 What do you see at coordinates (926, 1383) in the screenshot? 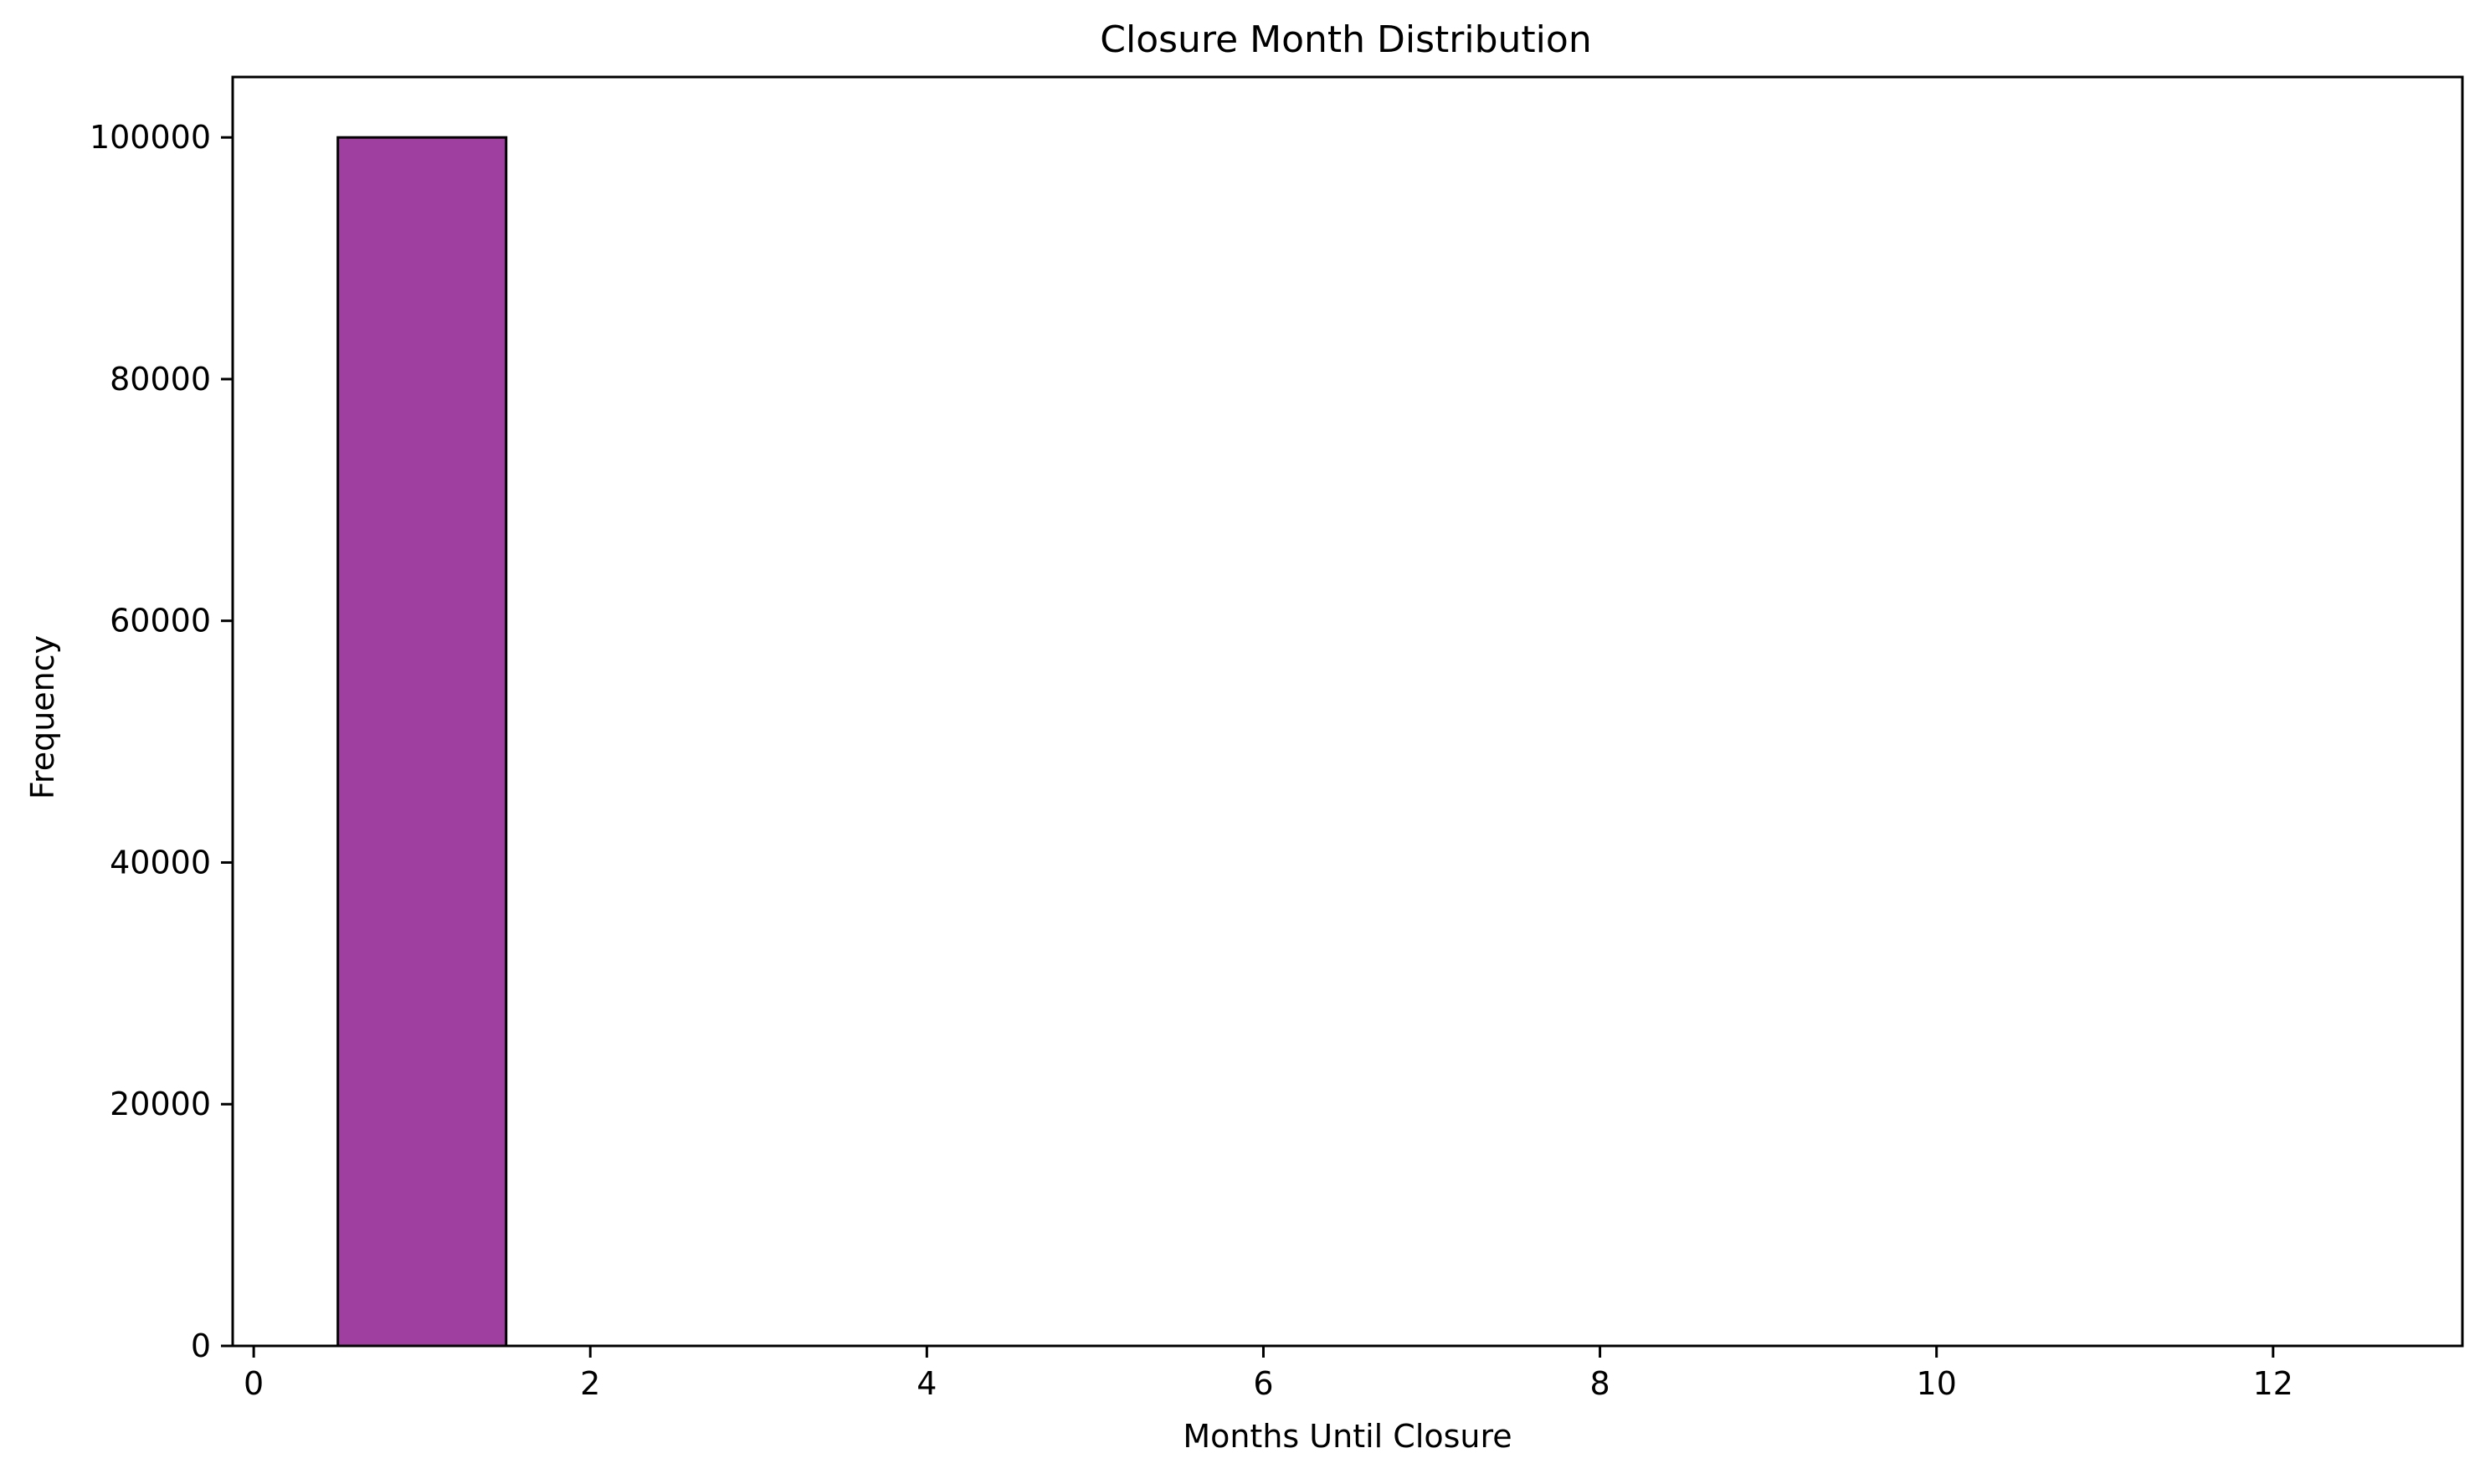
I see `x-tick-label-2: 4` at bounding box center [926, 1383].